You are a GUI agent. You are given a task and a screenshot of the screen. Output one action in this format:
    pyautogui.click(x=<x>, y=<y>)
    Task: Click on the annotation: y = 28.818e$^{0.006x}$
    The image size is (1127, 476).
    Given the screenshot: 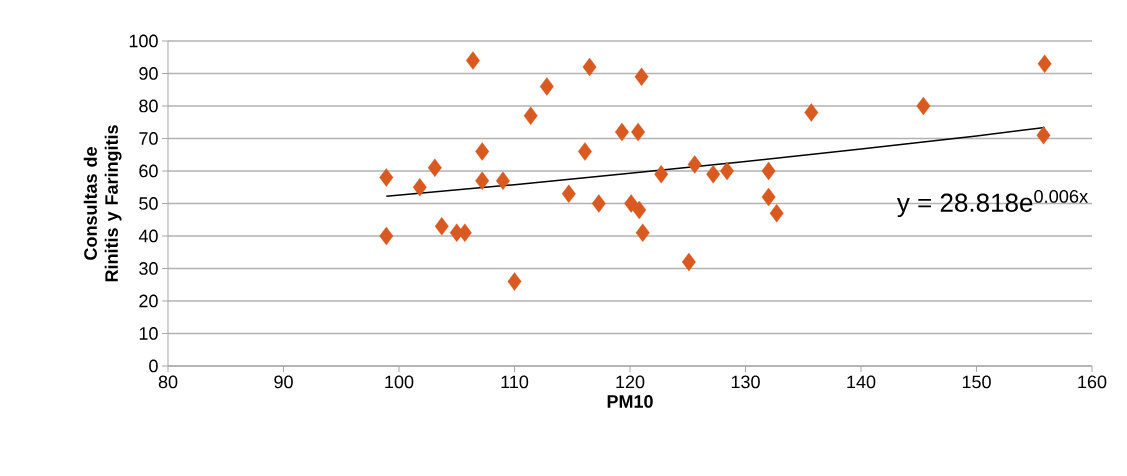 What is the action you would take?
    pyautogui.click(x=992, y=203)
    